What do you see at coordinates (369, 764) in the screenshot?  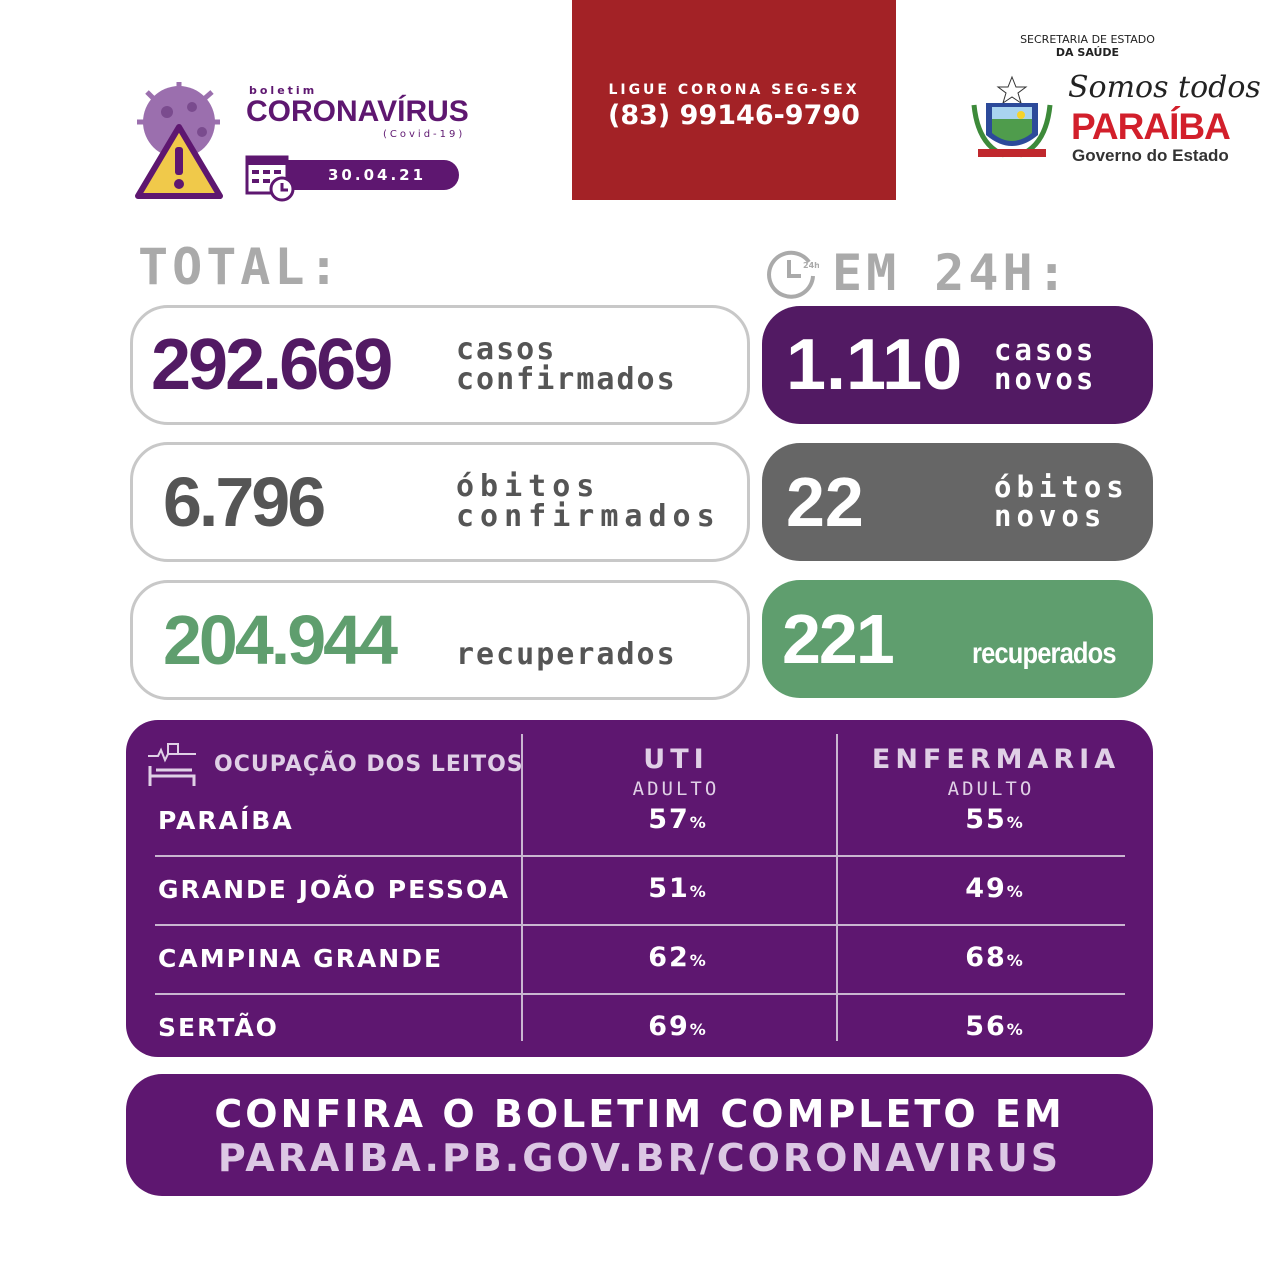 I see `beds-title: OCUPAÇÃO DOS LEITOS` at bounding box center [369, 764].